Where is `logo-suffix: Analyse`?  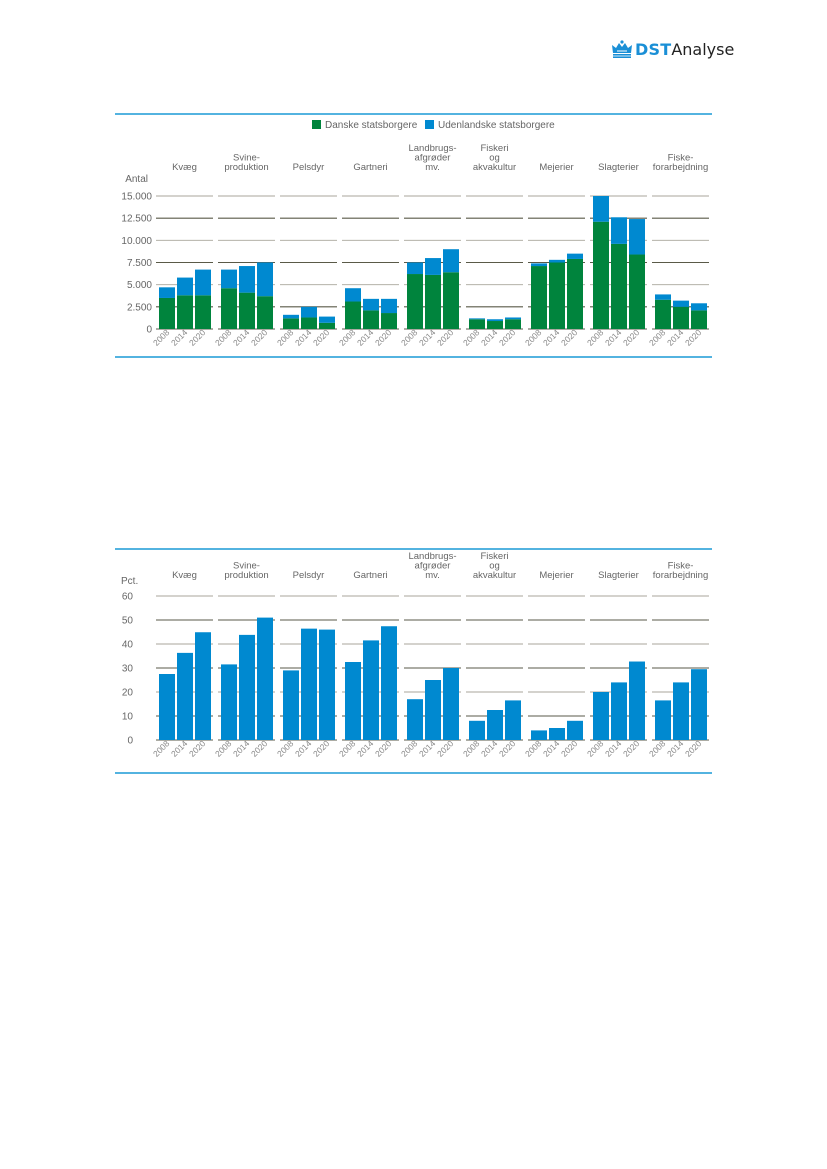 logo-suffix: Analyse is located at coordinates (703, 49).